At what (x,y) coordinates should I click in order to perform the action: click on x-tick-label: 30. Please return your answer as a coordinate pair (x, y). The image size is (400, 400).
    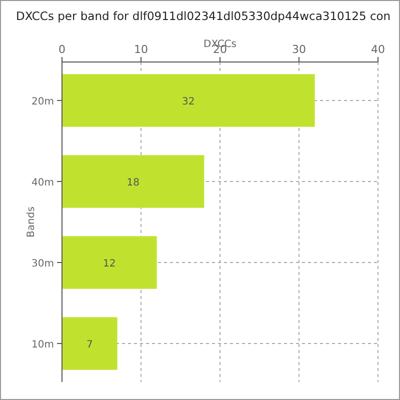
    Looking at the image, I should click on (299, 49).